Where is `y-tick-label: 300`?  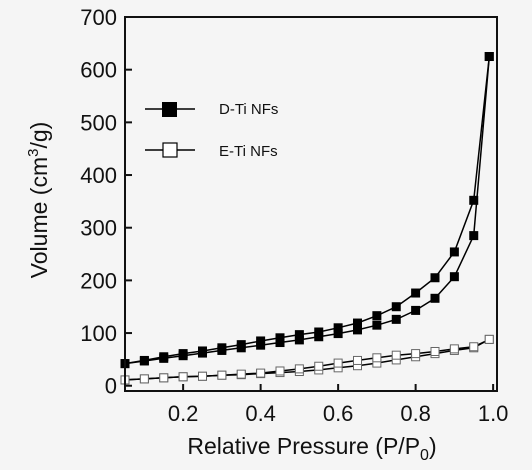
y-tick-label: 300 is located at coordinates (98, 228).